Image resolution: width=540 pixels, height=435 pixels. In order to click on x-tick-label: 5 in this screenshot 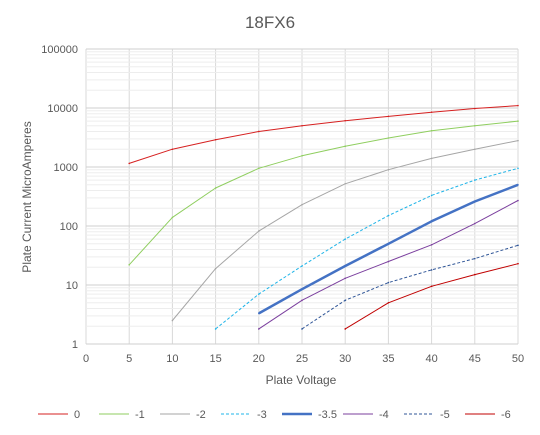, I will do `click(129, 359)`.